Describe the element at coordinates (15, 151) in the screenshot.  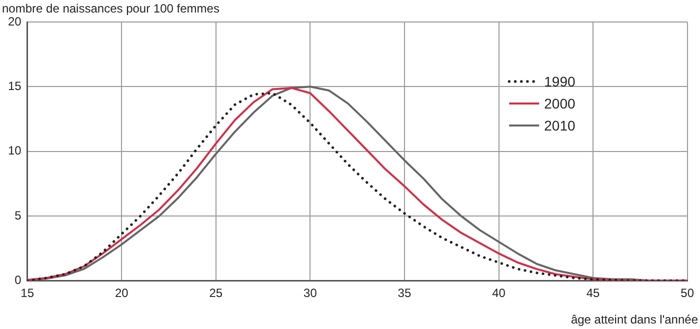
I see `y-tick-label: 10` at that location.